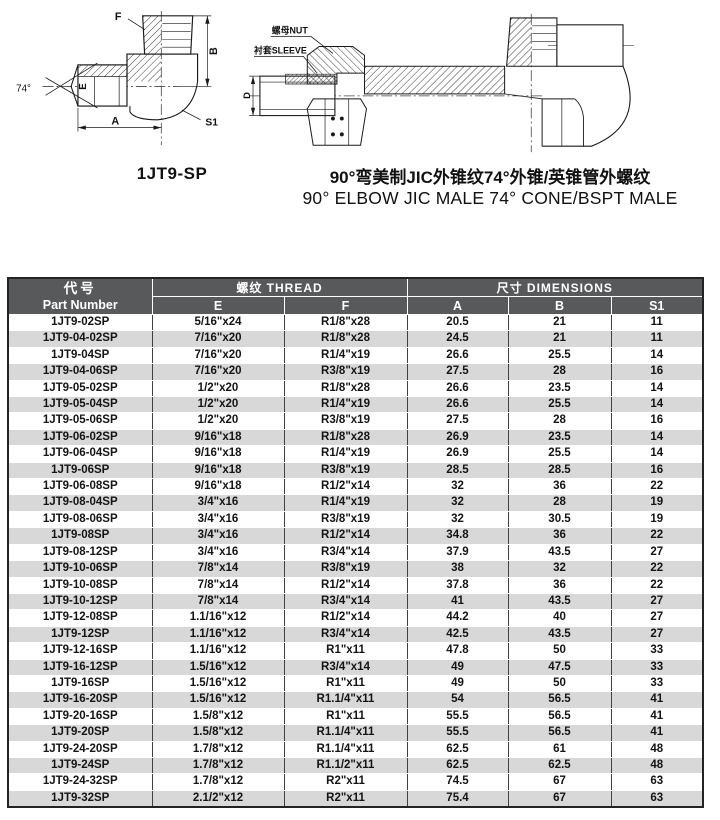 The image size is (720, 820). What do you see at coordinates (80, 553) in the screenshot?
I see `part-number-cell: 1JT9-08-12SP` at bounding box center [80, 553].